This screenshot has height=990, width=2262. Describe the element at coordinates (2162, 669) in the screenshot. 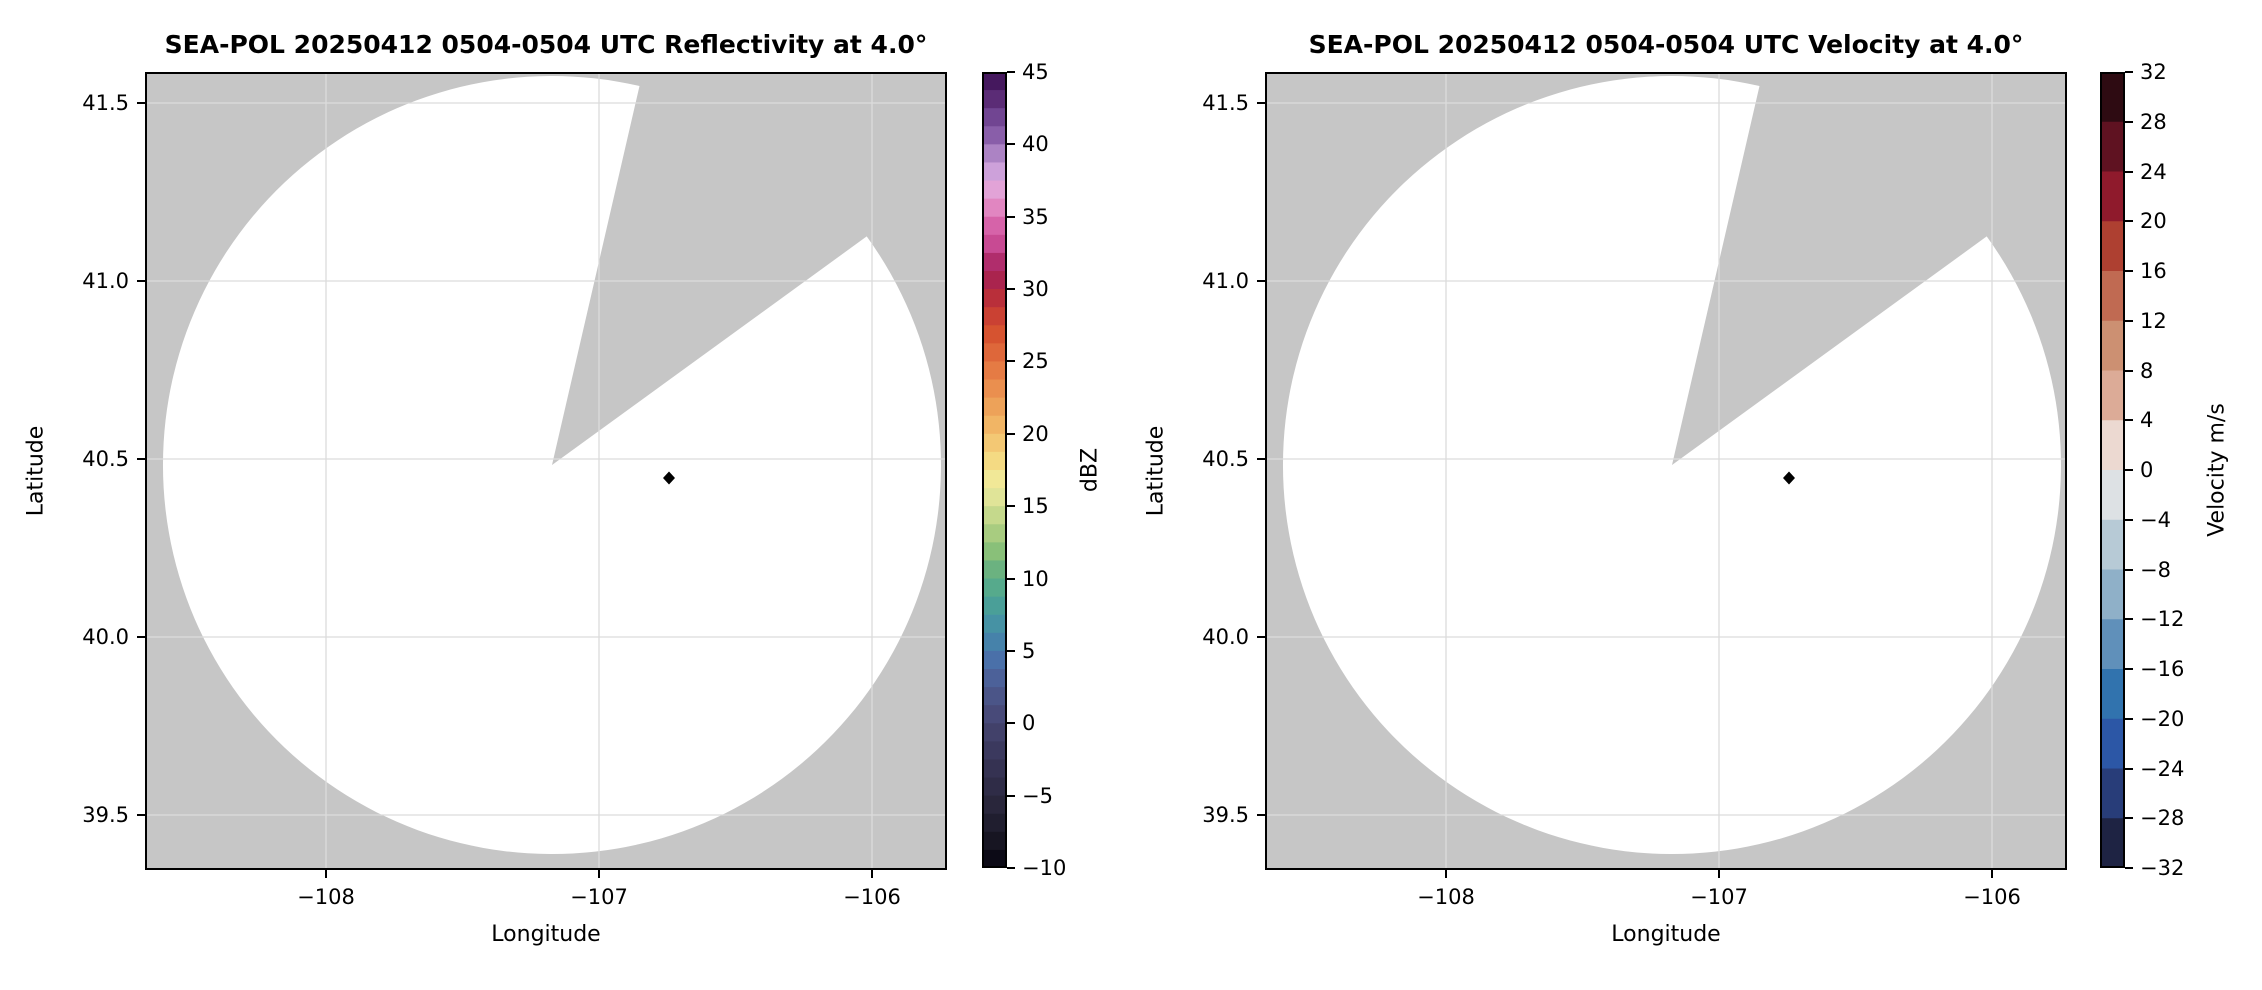

I see `colorbar-tick-label: −16` at that location.